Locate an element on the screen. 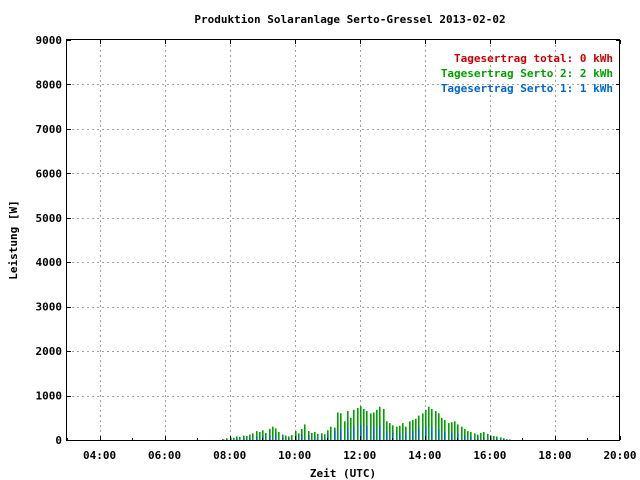 Image resolution: width=640 pixels, height=480 pixels. legend-entry: Tagesertrag total: 0 kWh is located at coordinates (533, 58).